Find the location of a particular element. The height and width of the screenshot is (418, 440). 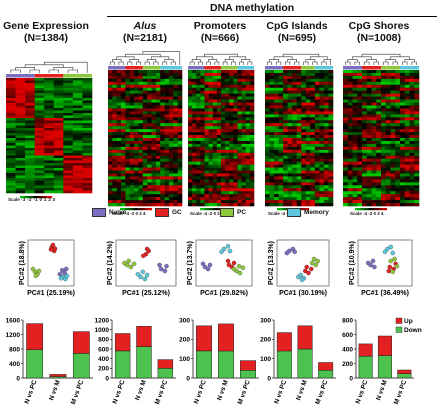

legend-gc: GC is located at coordinates (168, 212).